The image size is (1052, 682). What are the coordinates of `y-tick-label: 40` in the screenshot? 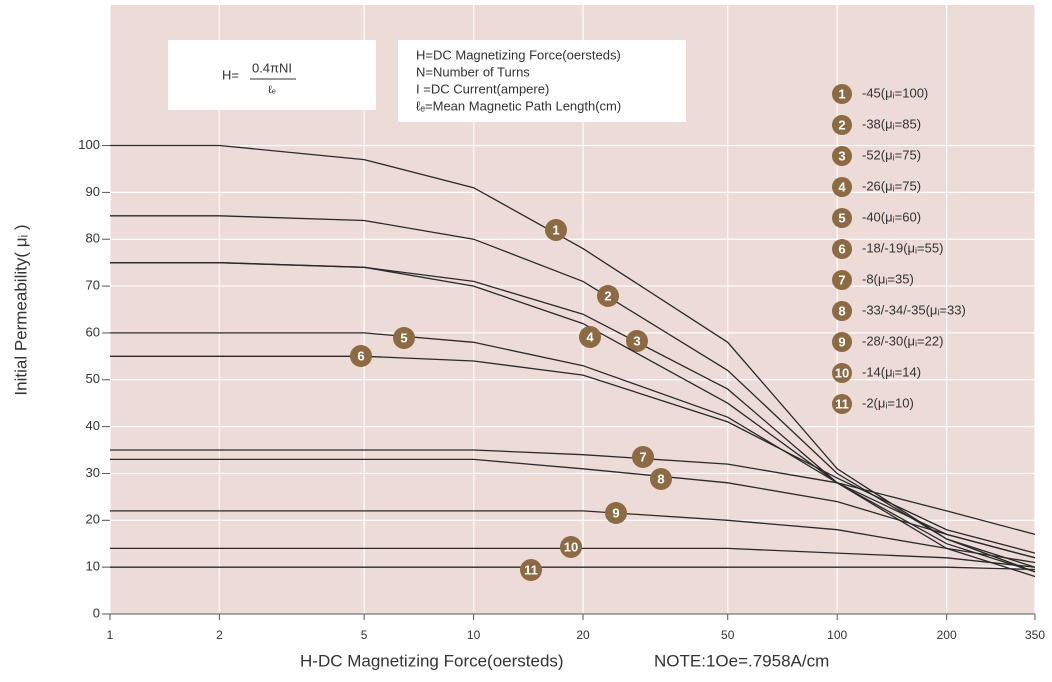 It's located at (93, 425).